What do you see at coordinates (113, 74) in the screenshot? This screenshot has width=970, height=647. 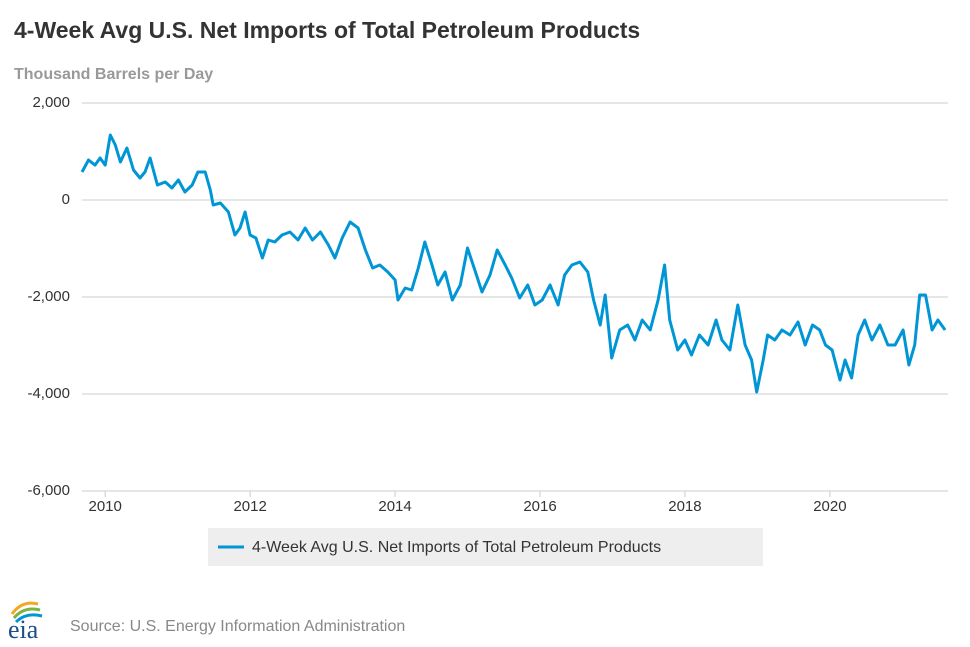 I see `chart-subtitle: Thousand Barrels per Day` at bounding box center [113, 74].